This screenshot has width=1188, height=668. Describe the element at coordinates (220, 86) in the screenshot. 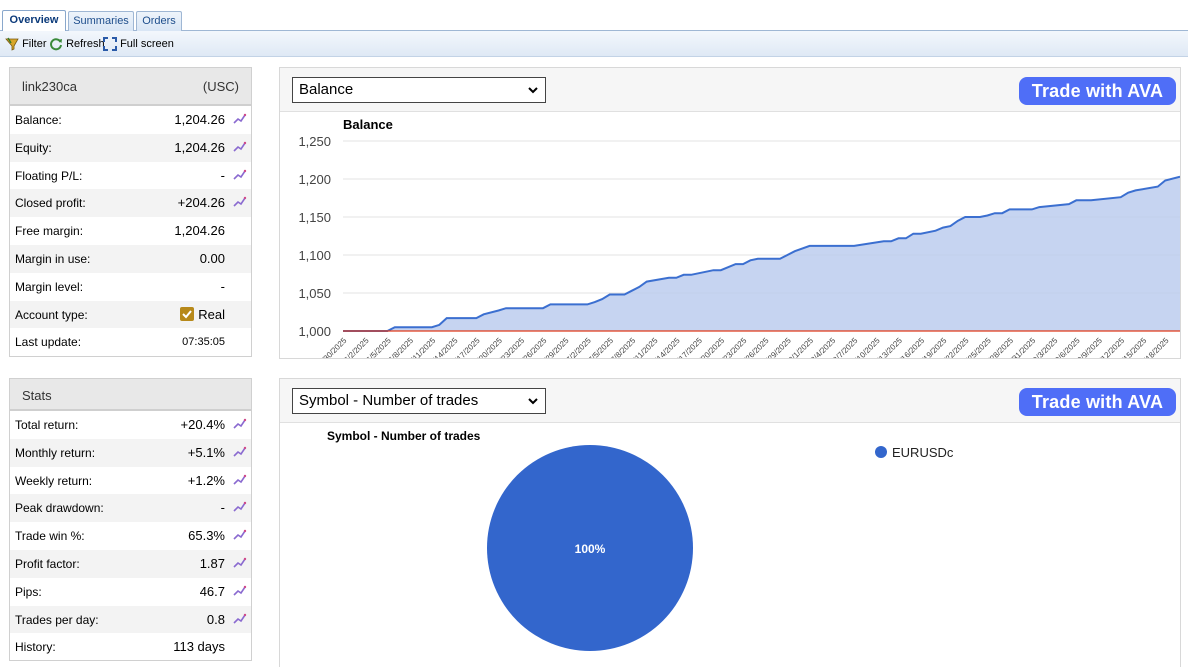

I see `account-currency: (USC)` at that location.